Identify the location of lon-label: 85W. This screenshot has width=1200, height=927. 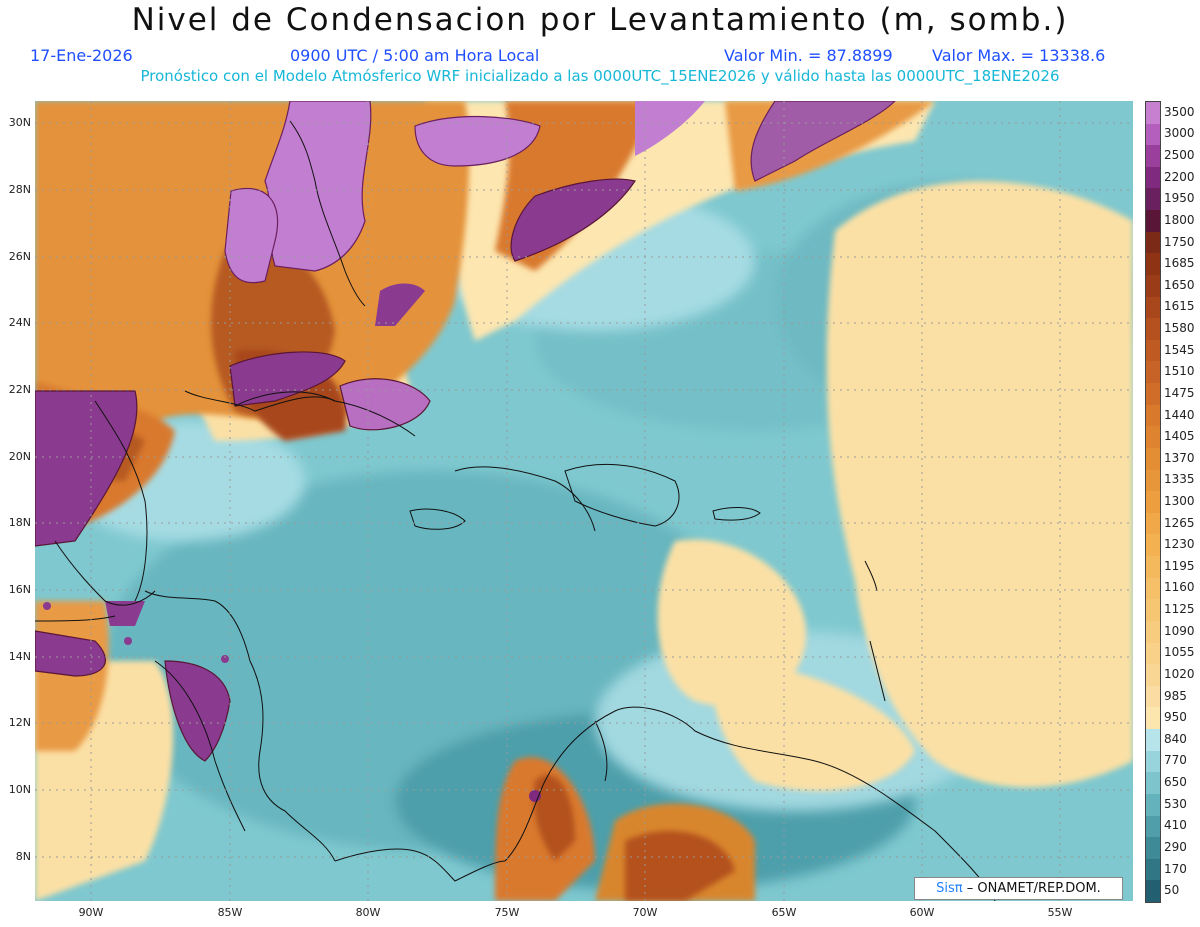
(230, 912).